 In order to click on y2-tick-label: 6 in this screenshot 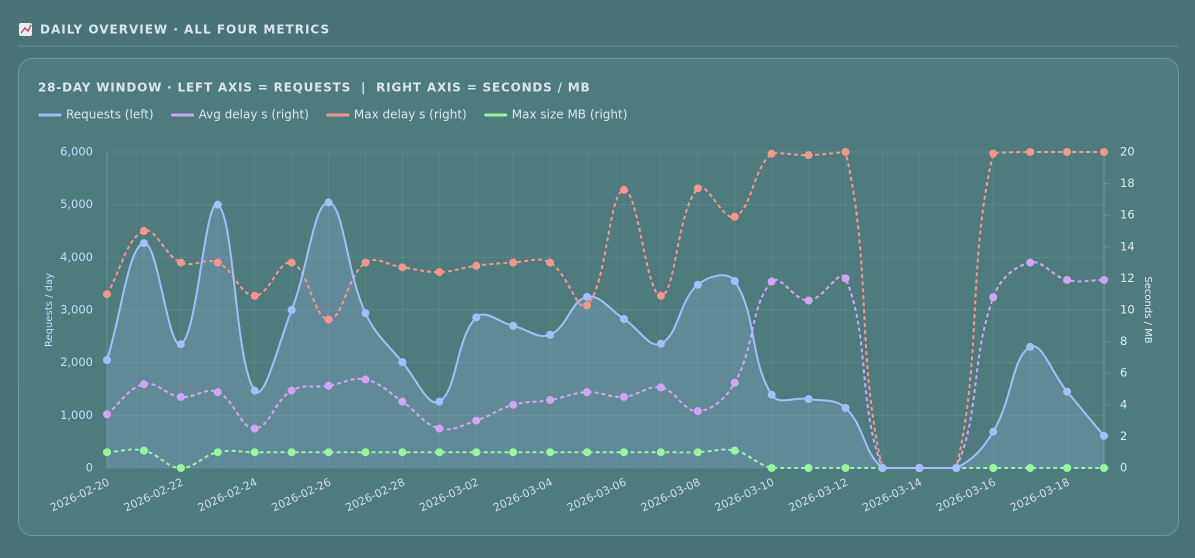, I will do `click(1123, 373)`.